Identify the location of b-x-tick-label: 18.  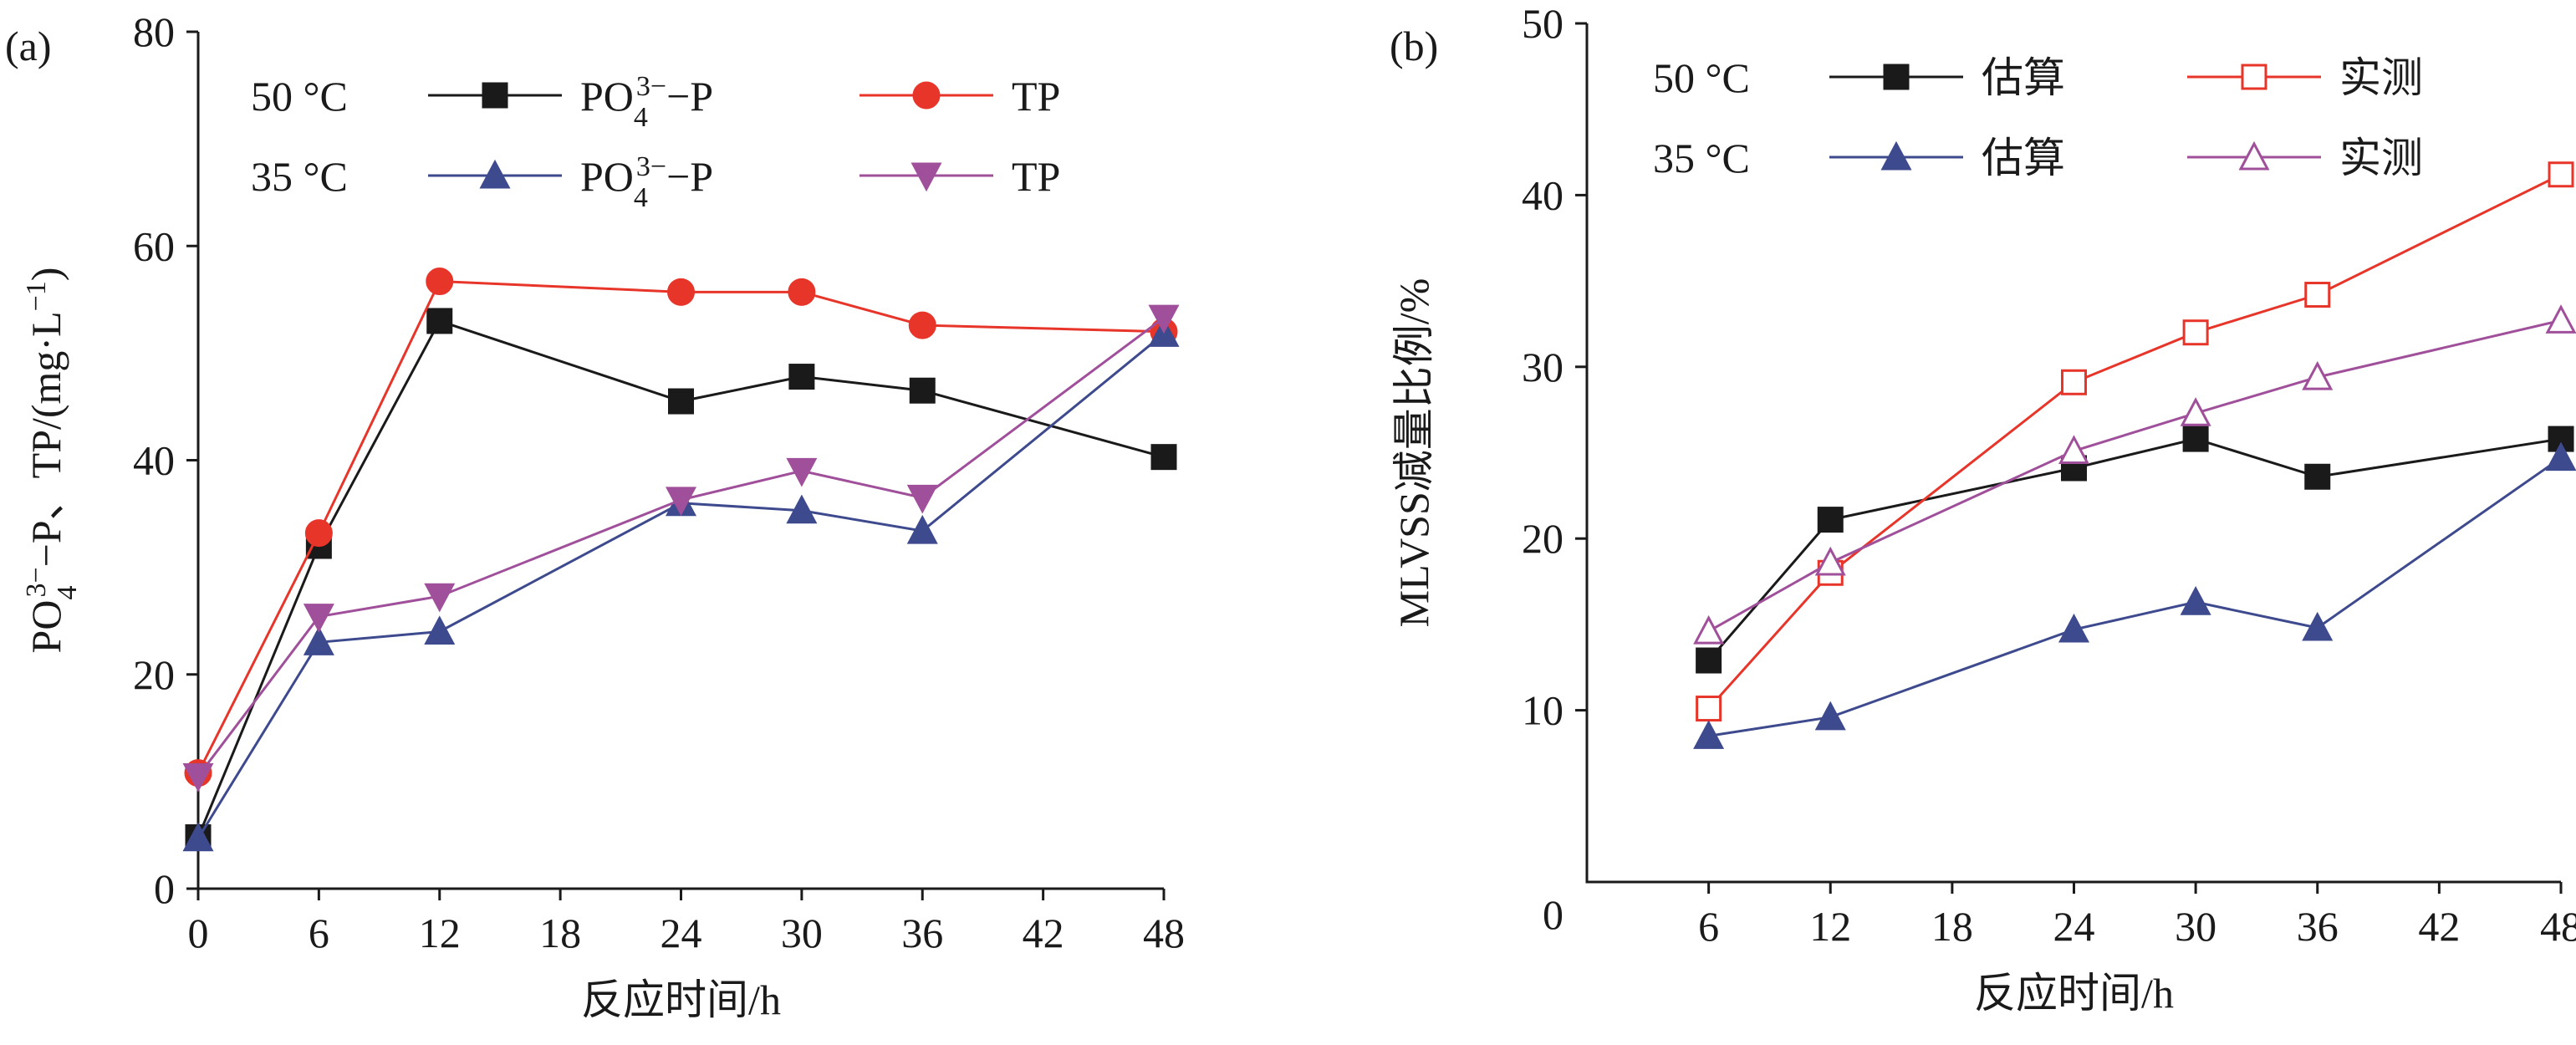
(1952, 926).